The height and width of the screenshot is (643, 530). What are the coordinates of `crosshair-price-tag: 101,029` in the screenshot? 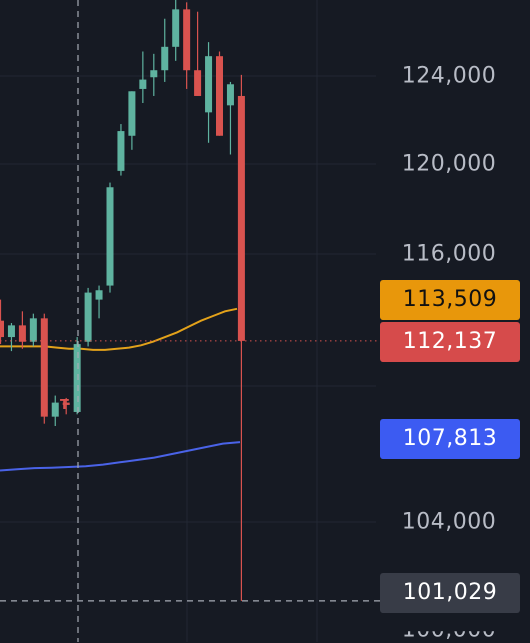 It's located at (450, 593).